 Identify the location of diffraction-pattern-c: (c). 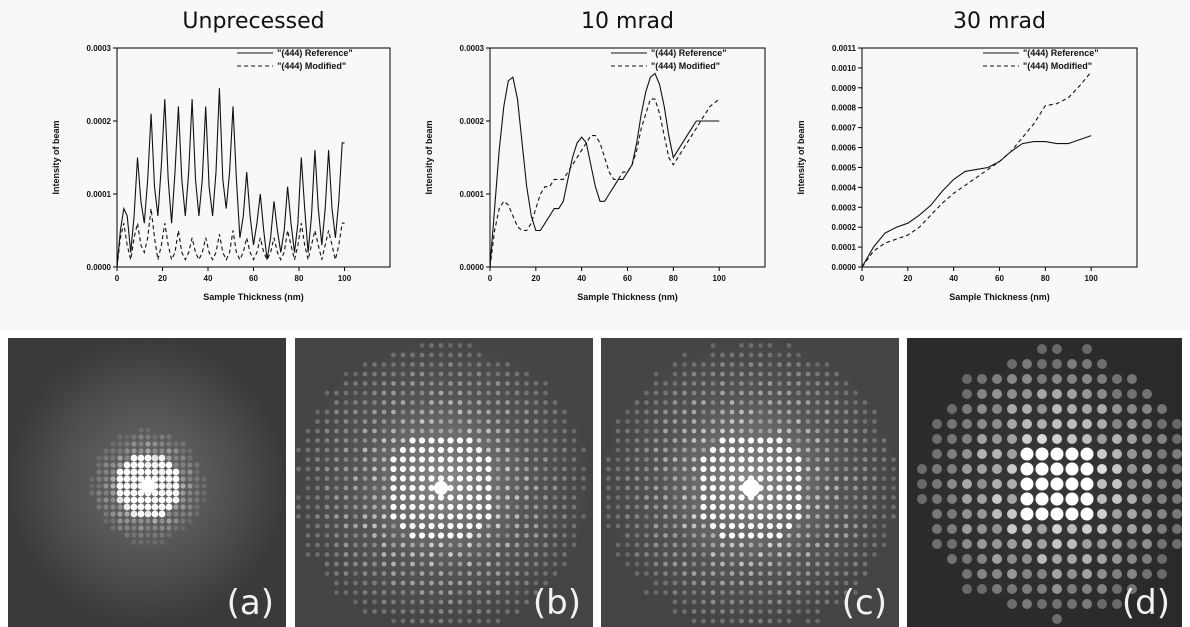
(750, 482).